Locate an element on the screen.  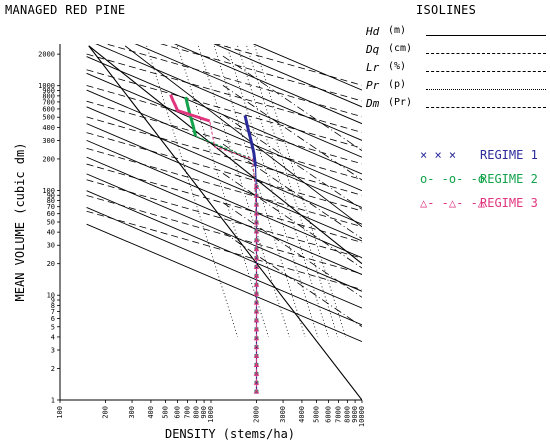
x-tick-label: 1000 is located at coordinates (211, 414).